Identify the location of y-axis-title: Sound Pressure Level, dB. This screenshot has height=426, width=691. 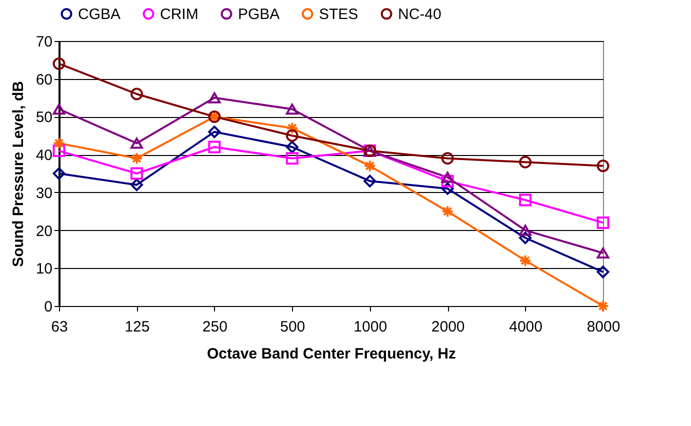
(18, 173).